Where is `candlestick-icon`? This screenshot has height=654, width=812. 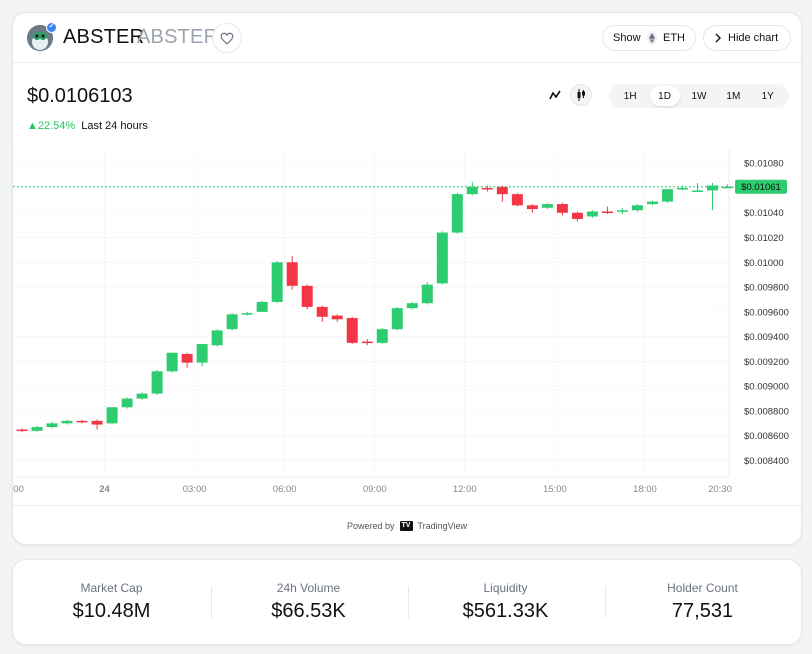 candlestick-icon is located at coordinates (581, 95).